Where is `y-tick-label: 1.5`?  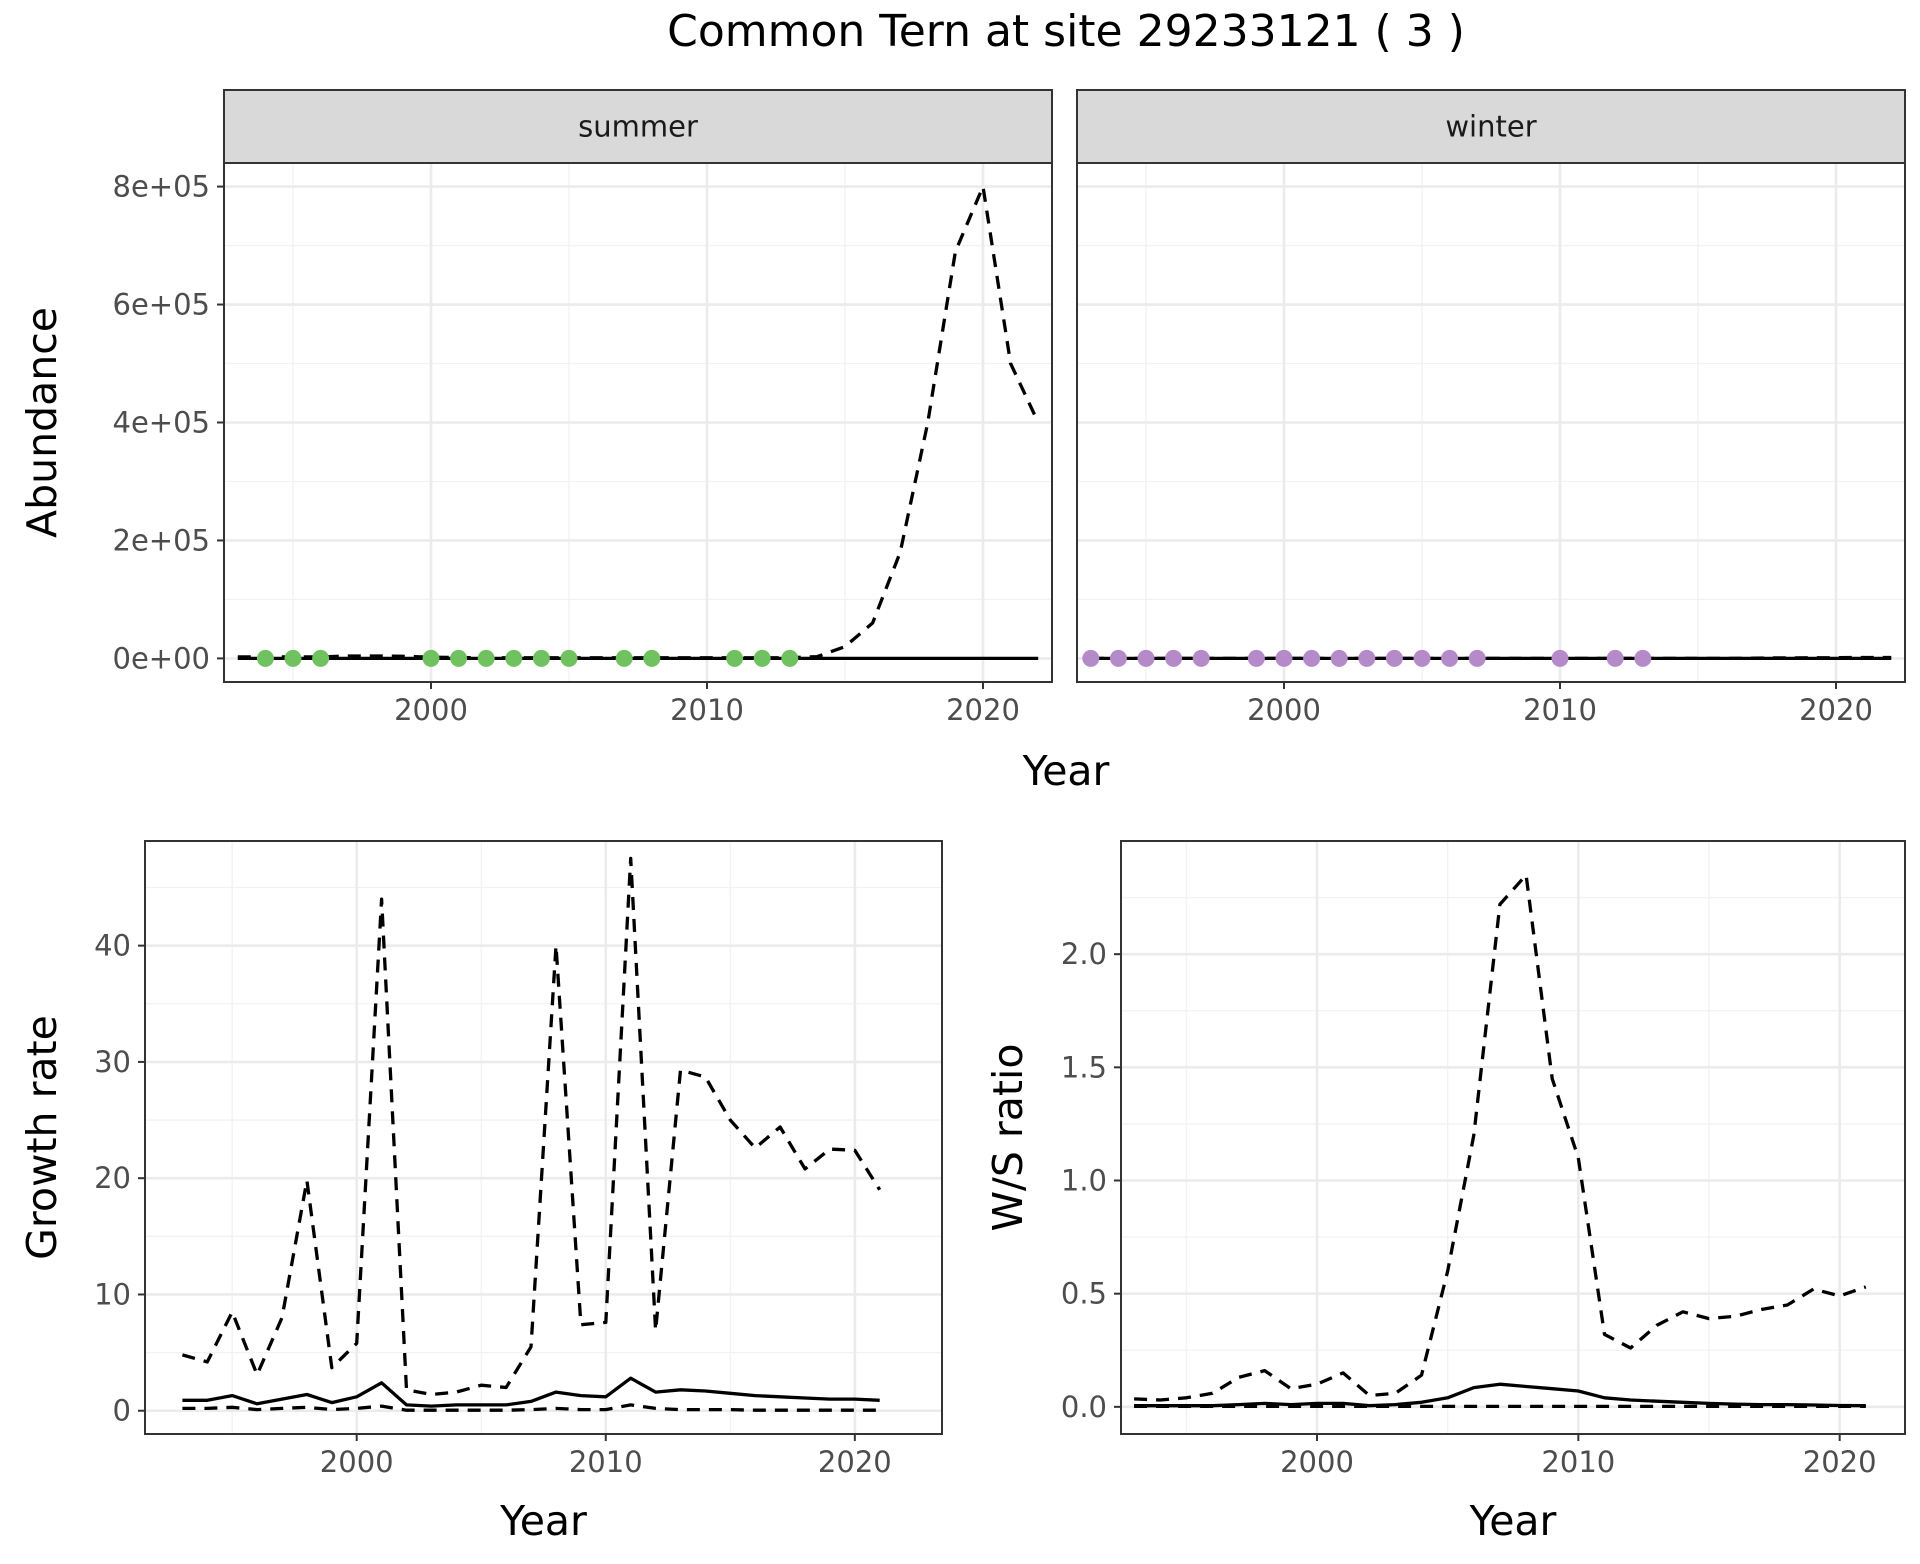 y-tick-label: 1.5 is located at coordinates (1084, 1067).